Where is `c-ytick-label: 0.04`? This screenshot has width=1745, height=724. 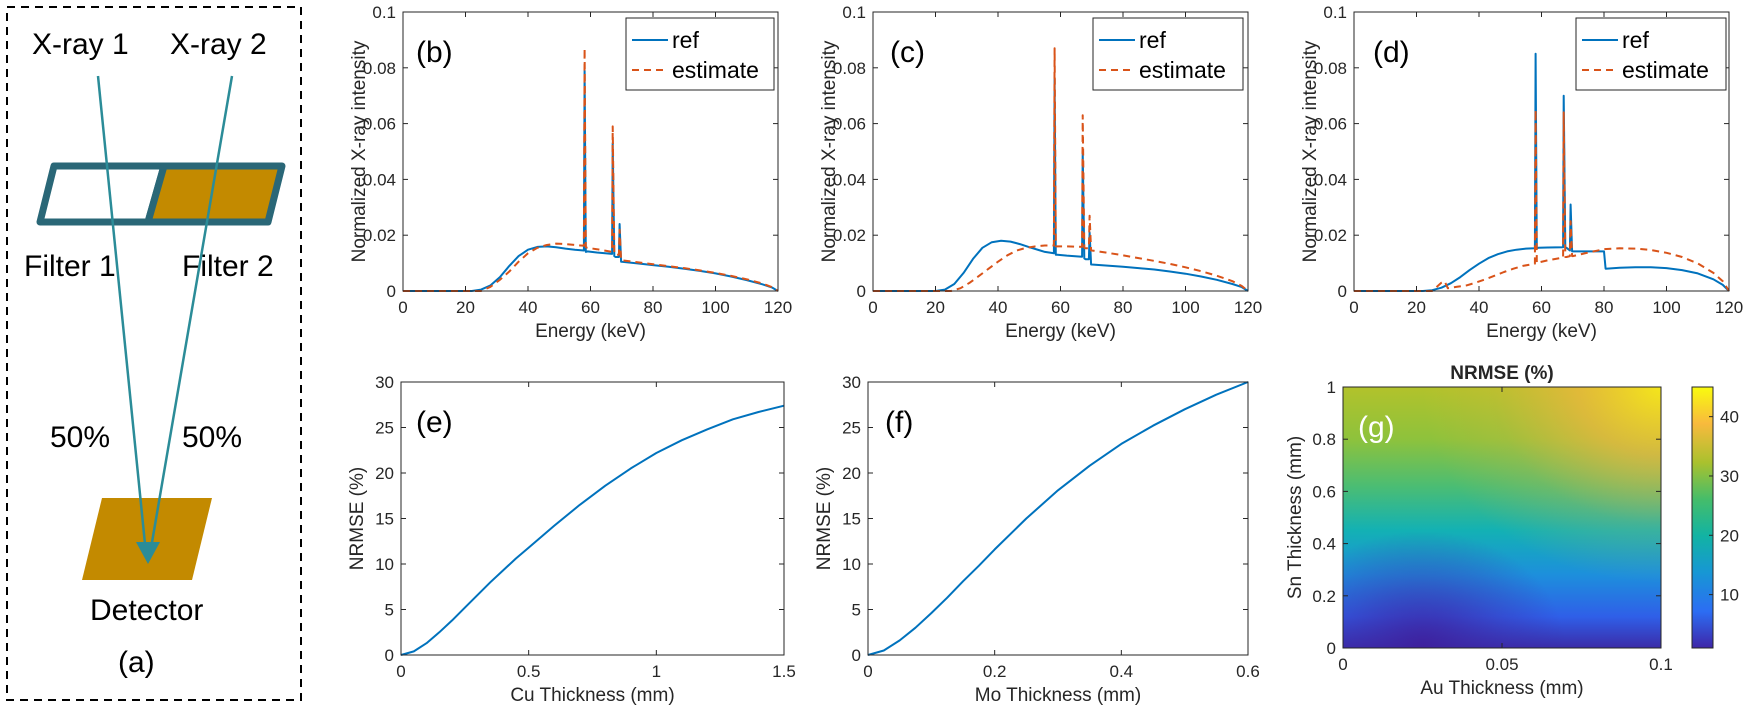 c-ytick-label: 0.04 is located at coordinates (849, 179).